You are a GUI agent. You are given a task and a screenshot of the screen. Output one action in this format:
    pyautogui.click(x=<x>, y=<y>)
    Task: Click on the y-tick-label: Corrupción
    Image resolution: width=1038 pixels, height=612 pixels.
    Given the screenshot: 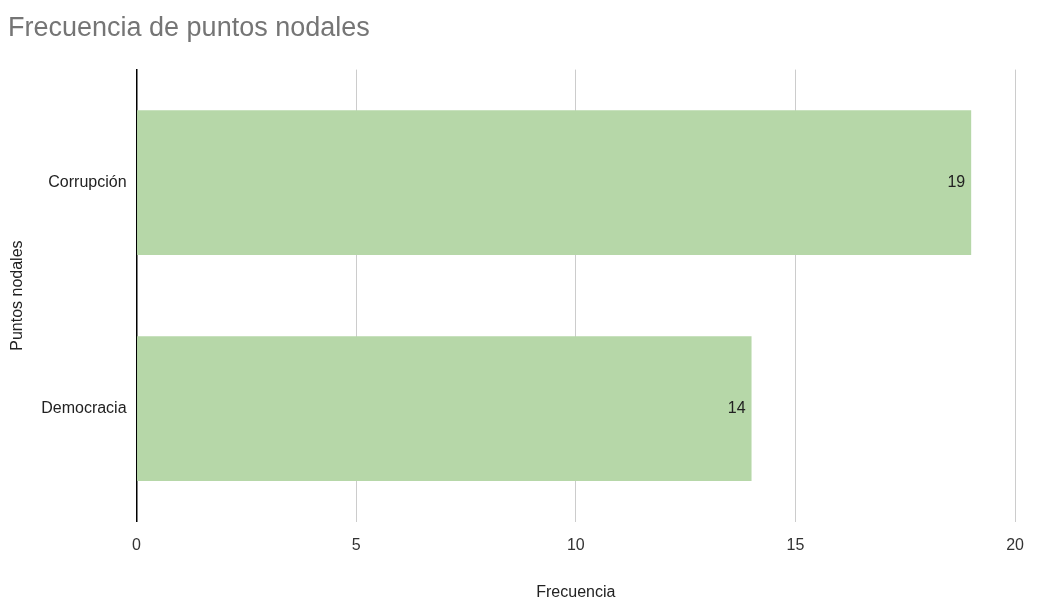 What is the action you would take?
    pyautogui.click(x=87, y=182)
    